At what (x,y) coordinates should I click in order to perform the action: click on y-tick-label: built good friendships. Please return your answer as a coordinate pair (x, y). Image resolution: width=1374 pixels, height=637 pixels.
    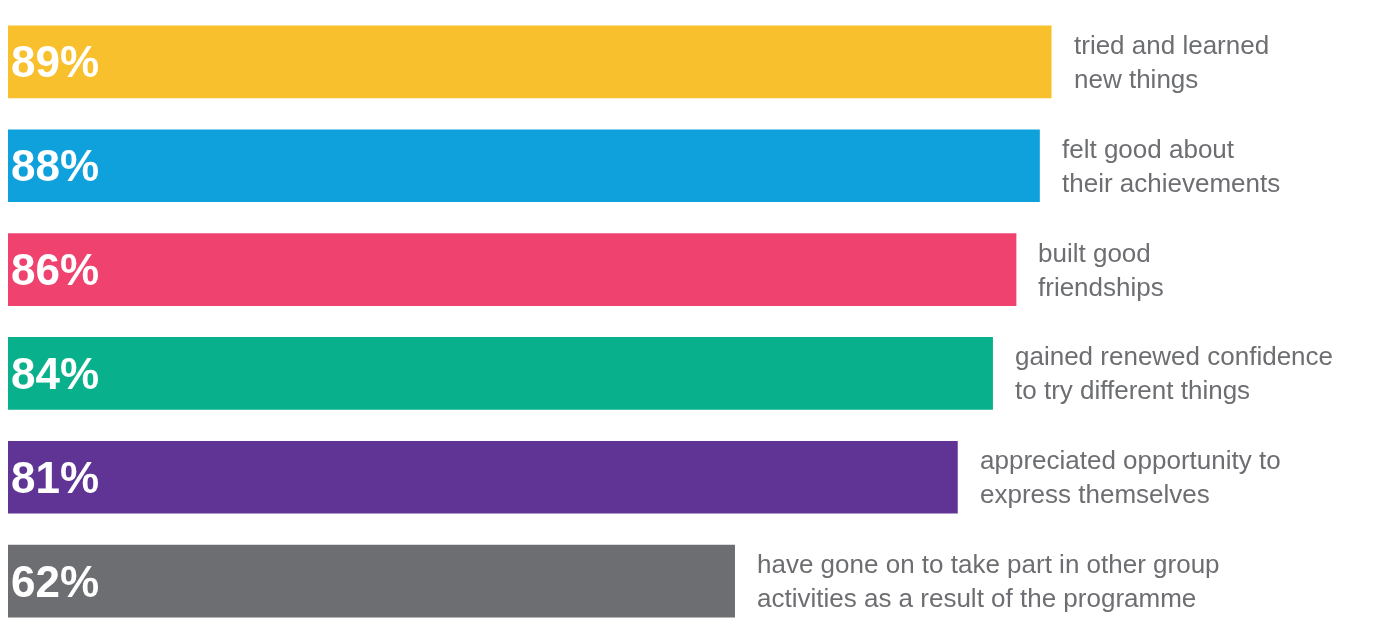
    Looking at the image, I should click on (1101, 270).